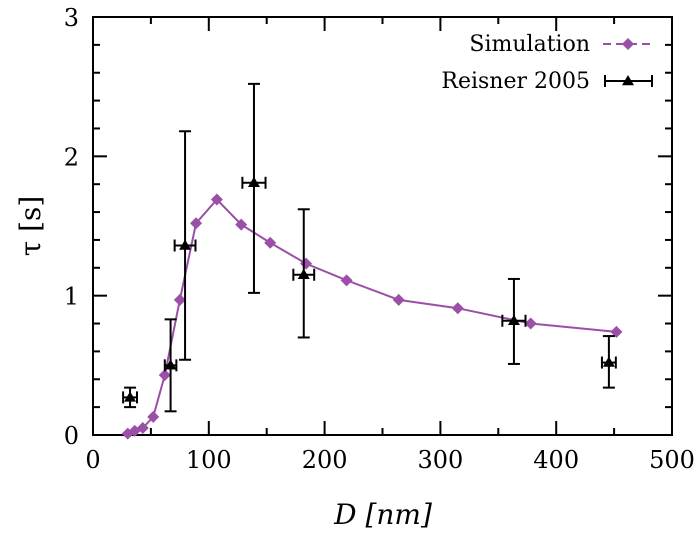  I want to click on x-tick-label: 0, so click(92, 460).